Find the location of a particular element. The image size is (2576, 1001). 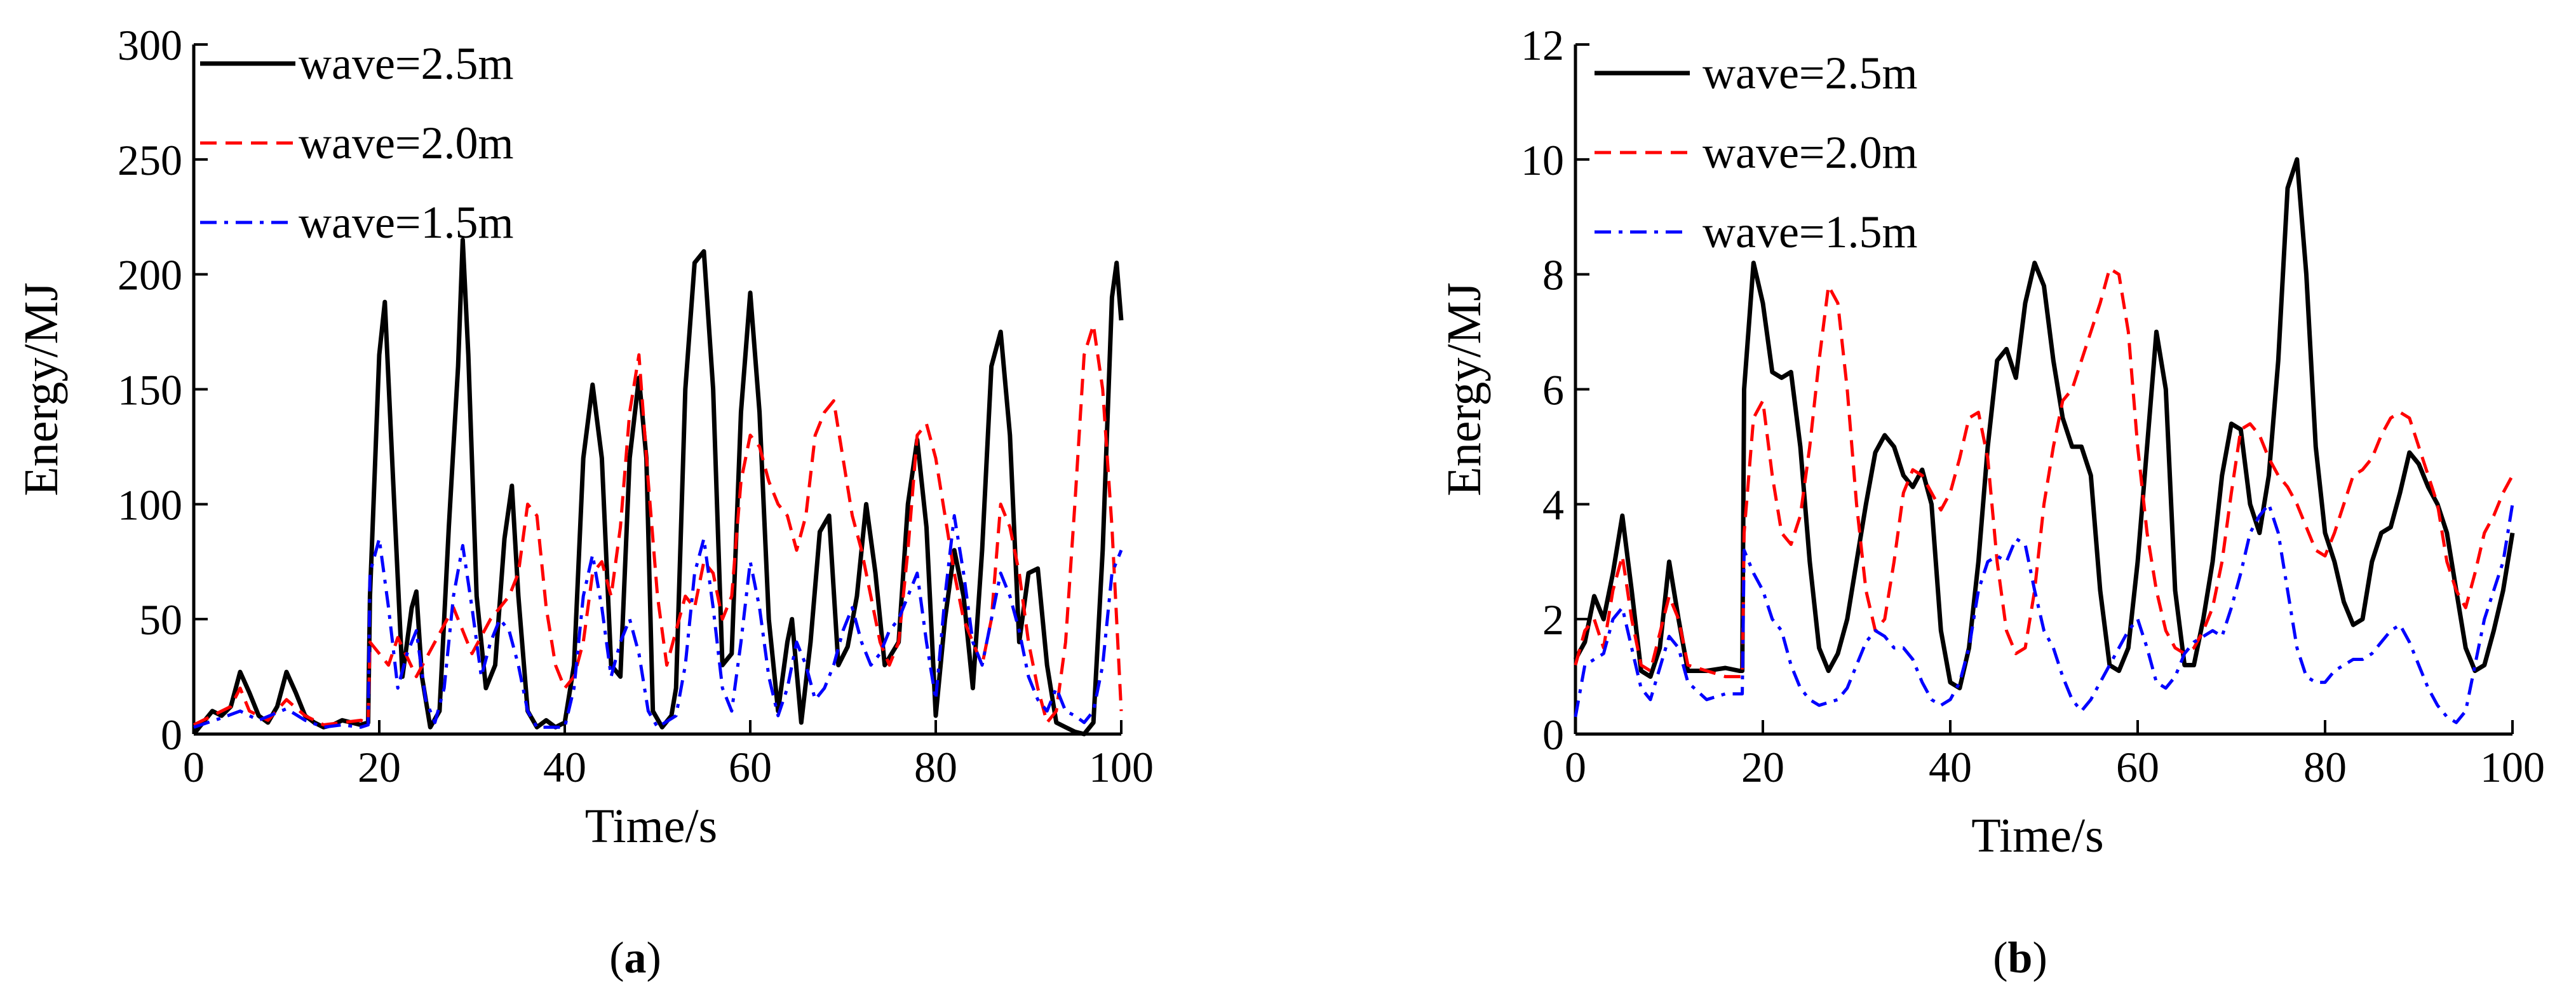

series-line-wave-2-0m is located at coordinates (657, 524).